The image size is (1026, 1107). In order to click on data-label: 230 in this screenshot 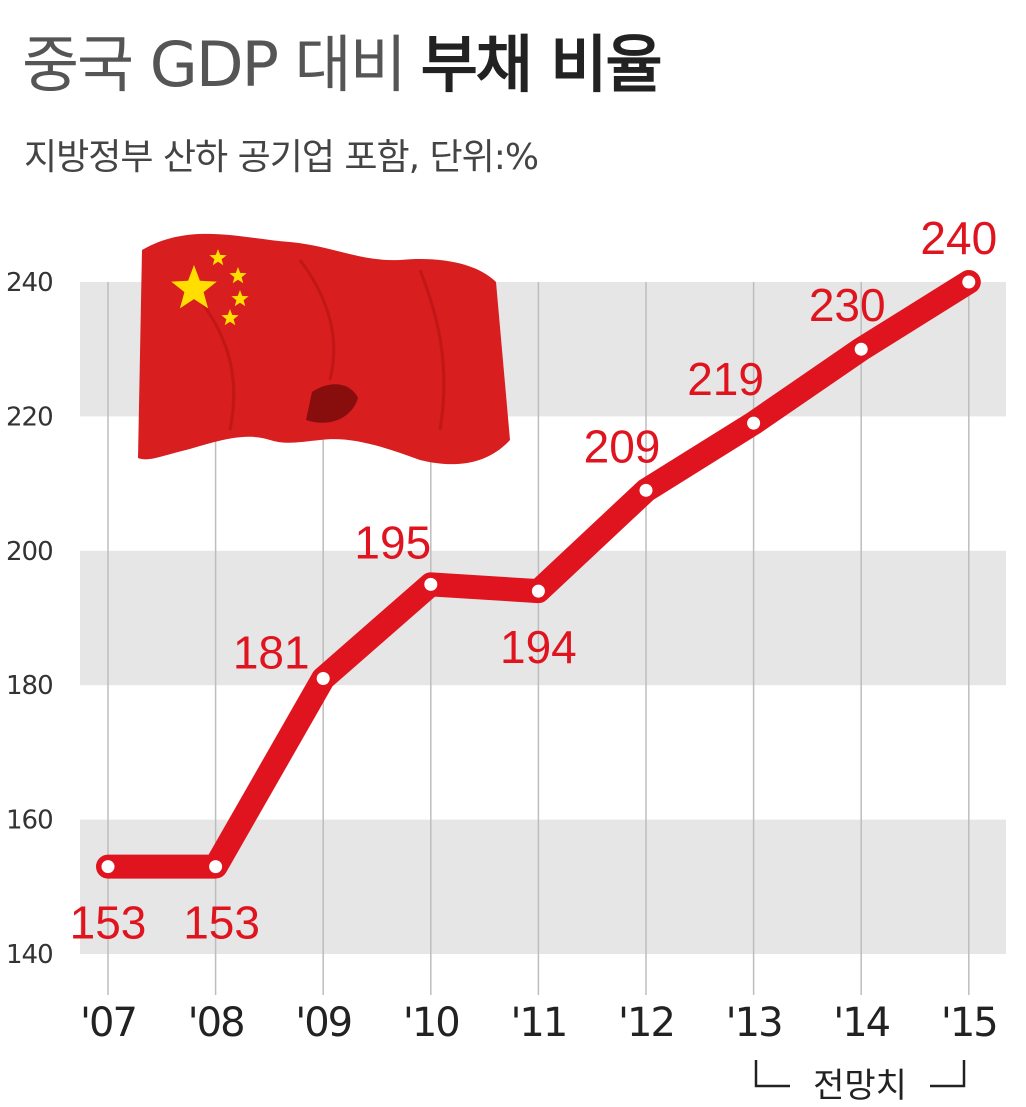, I will do `click(847, 305)`.